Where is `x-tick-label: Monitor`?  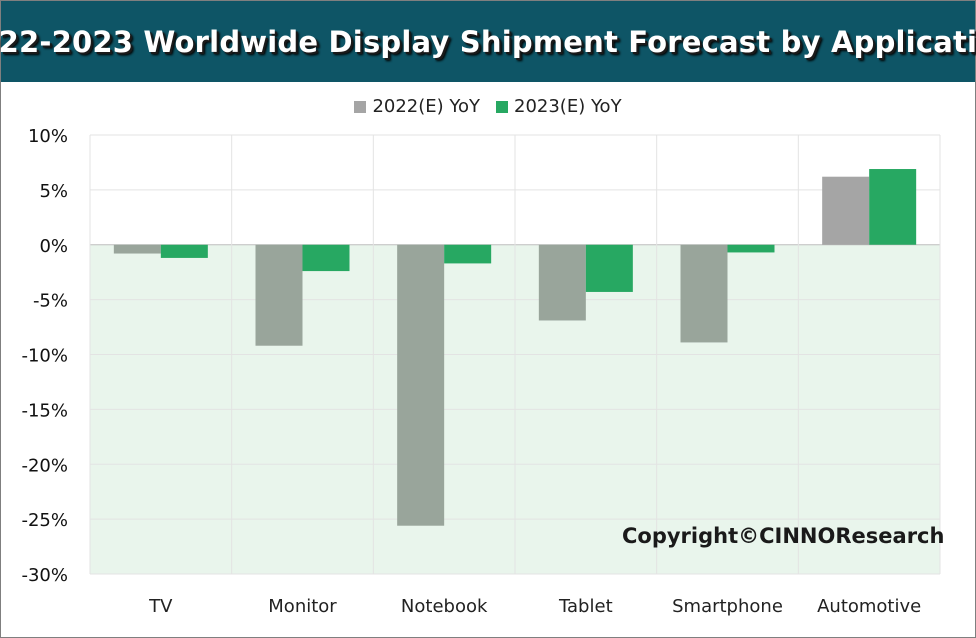
x-tick-label: Monitor is located at coordinates (302, 606).